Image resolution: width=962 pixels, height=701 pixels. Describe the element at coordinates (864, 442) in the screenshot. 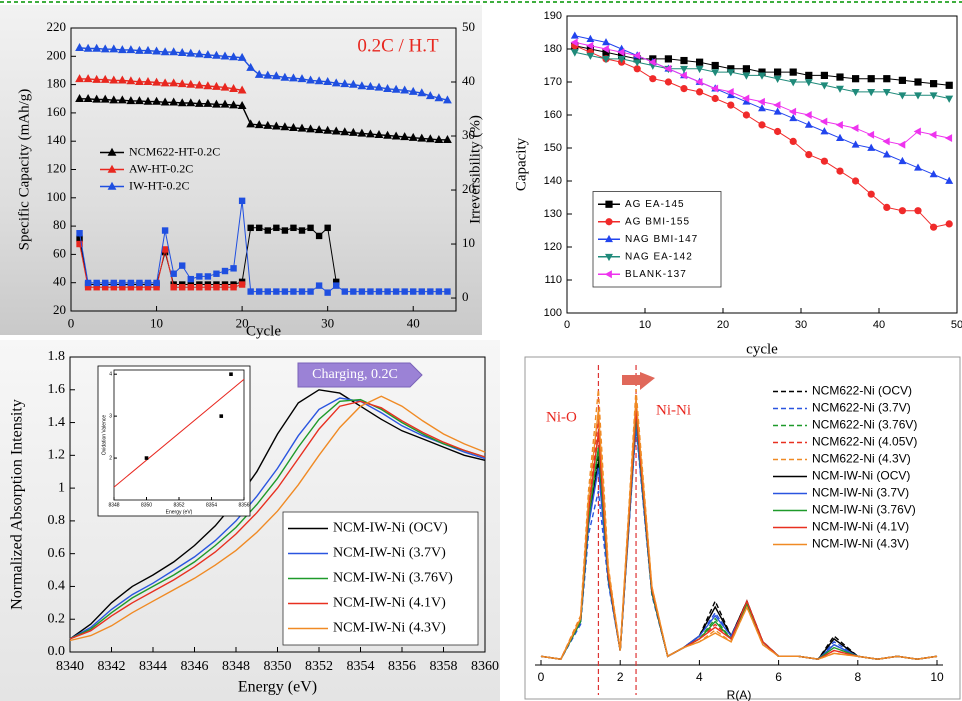

I see `legend-label: NCM622-Ni (4.05V)` at that location.